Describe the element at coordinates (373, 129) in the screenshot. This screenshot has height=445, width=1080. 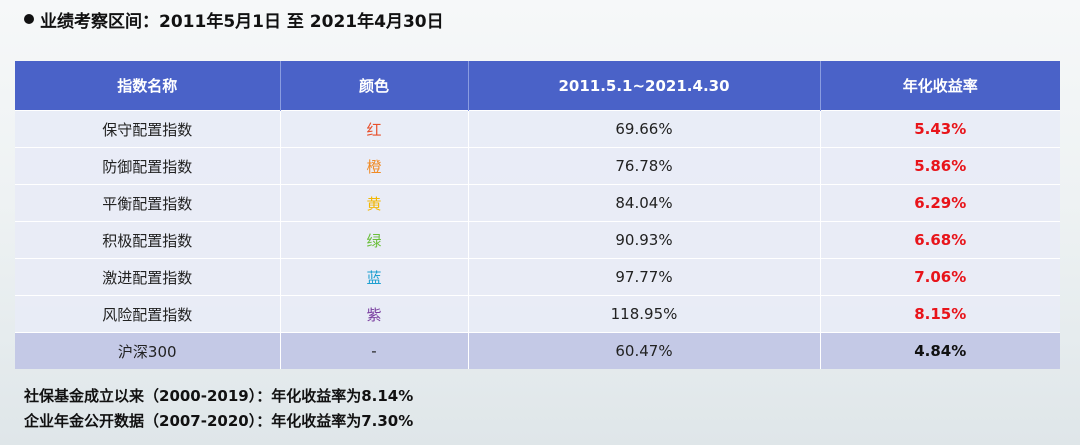
I see `color-label: 红` at that location.